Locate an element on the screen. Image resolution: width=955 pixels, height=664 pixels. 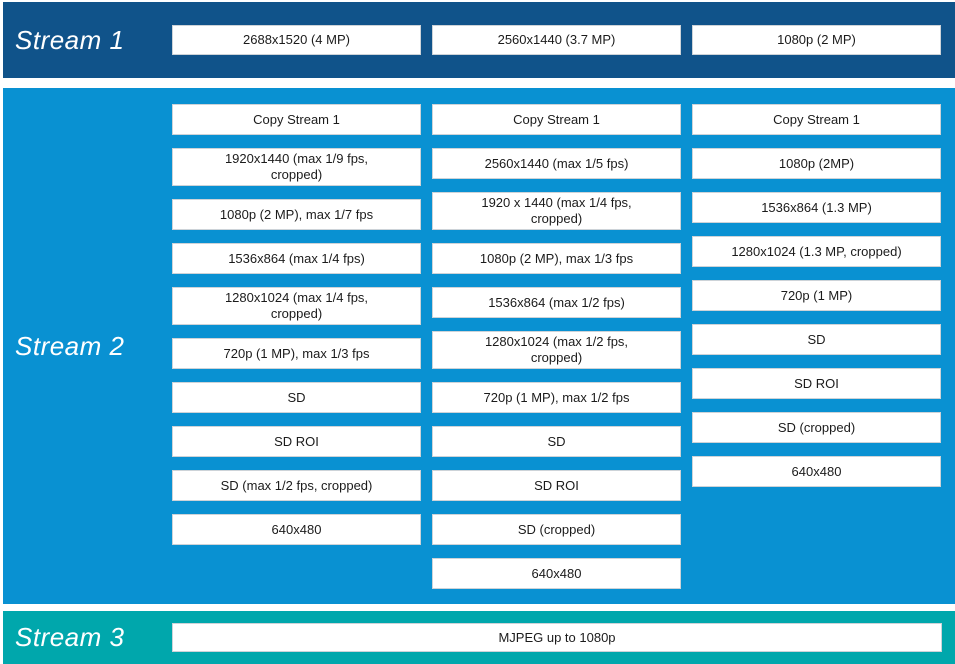
stream2-label: Stream 2 is located at coordinates (70, 345).